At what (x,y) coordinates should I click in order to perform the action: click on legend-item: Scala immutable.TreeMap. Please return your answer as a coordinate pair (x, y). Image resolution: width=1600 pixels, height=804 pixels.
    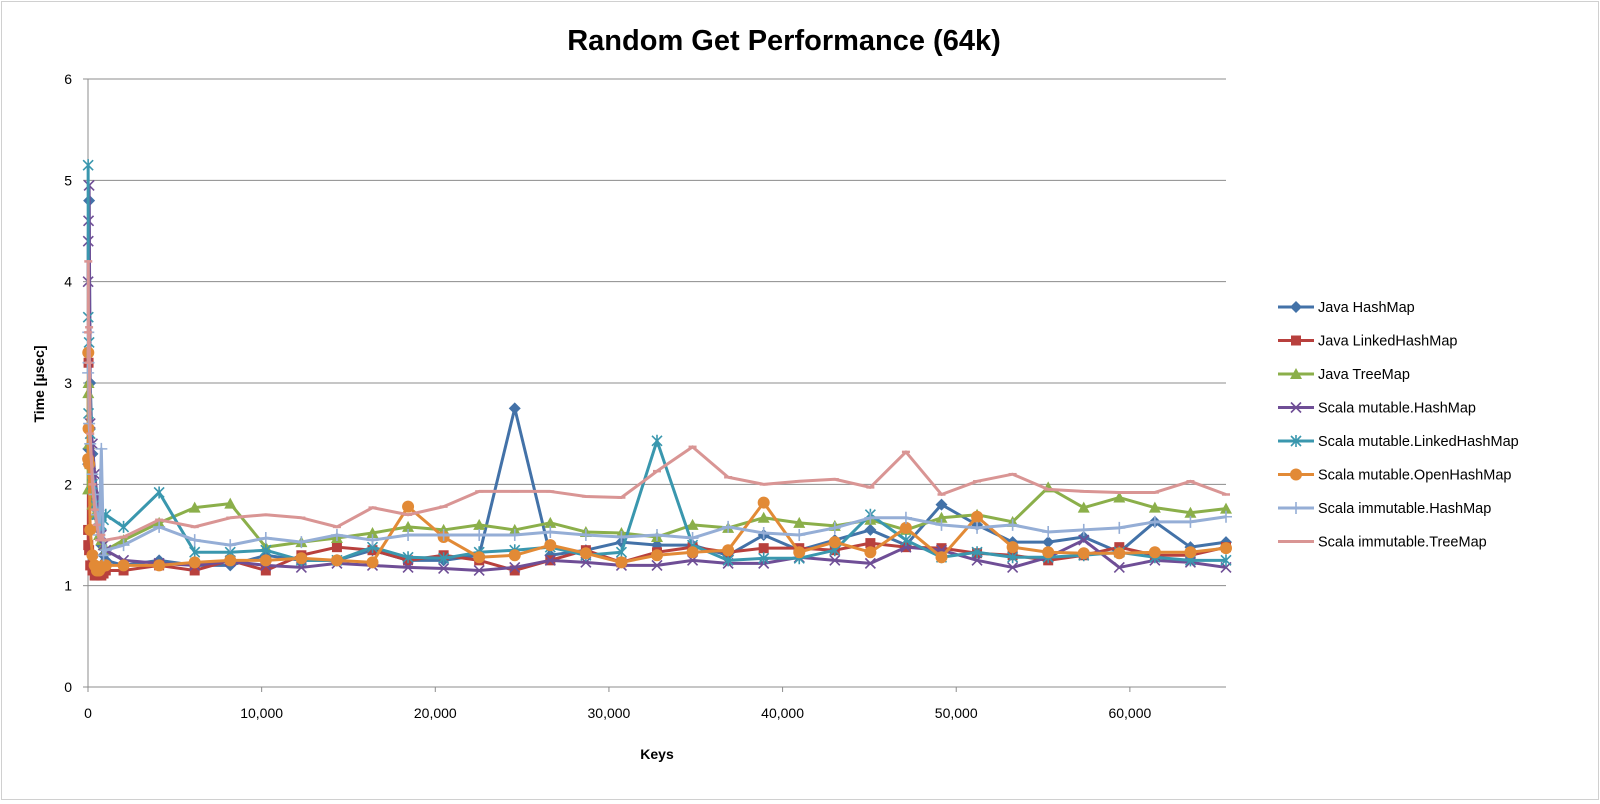
    Looking at the image, I should click on (1382, 543).